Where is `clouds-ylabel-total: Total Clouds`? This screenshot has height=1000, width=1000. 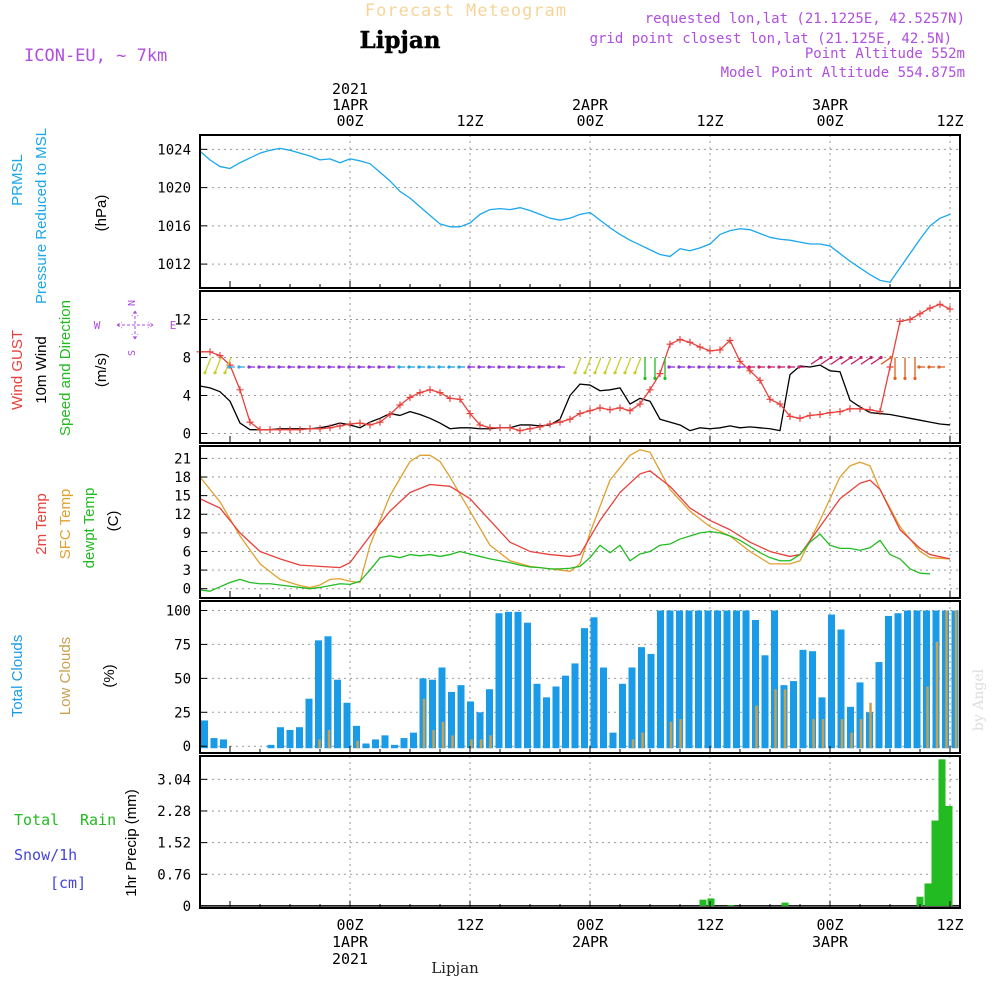
clouds-ylabel-total: Total Clouds is located at coordinates (17, 676).